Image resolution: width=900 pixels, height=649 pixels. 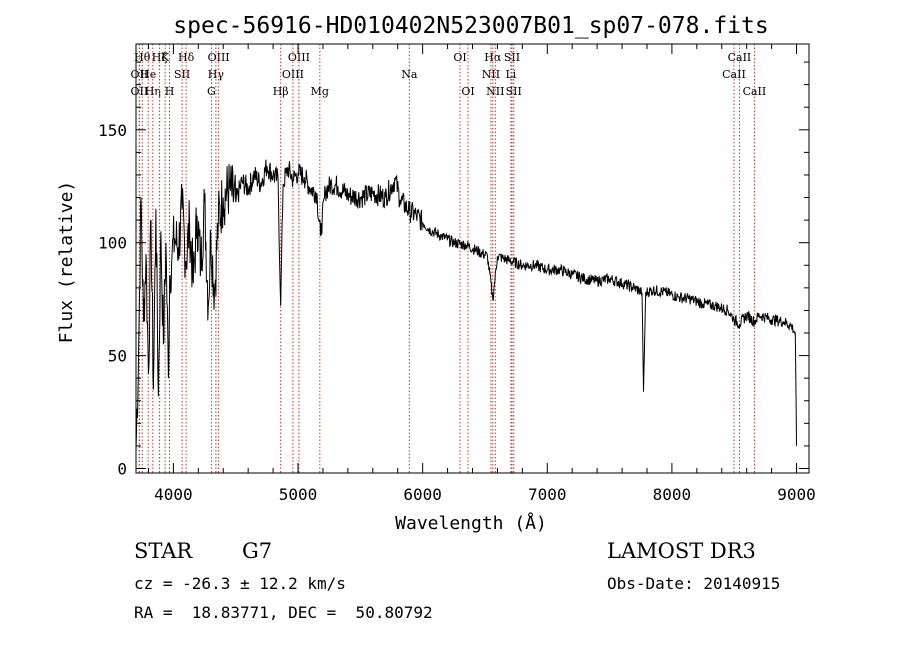 I want to click on x-tick-label: 4000, so click(x=173, y=494).